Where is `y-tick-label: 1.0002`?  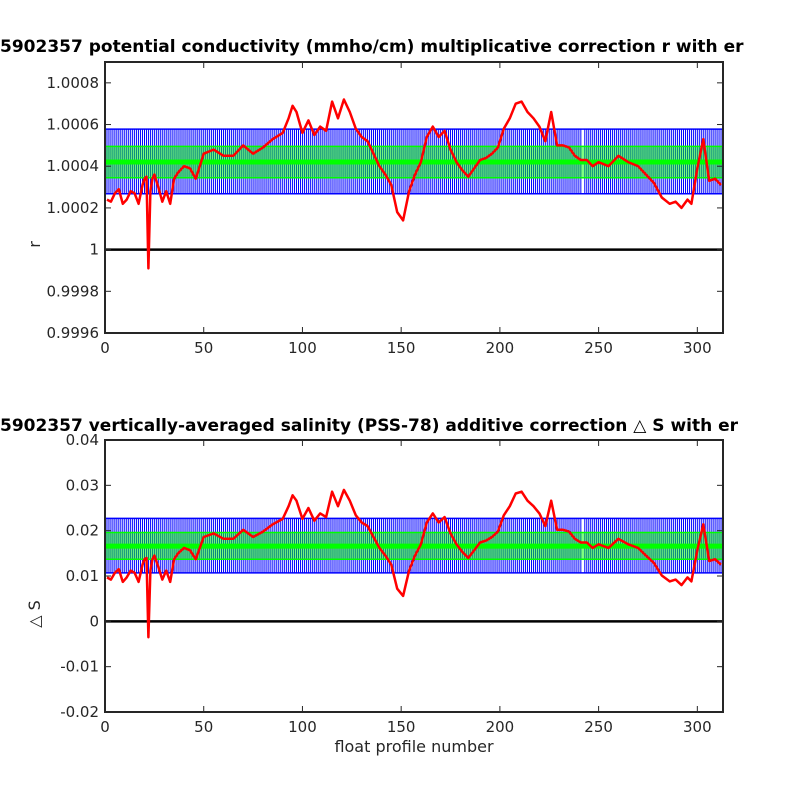
y-tick-label: 1.0002 is located at coordinates (73, 208).